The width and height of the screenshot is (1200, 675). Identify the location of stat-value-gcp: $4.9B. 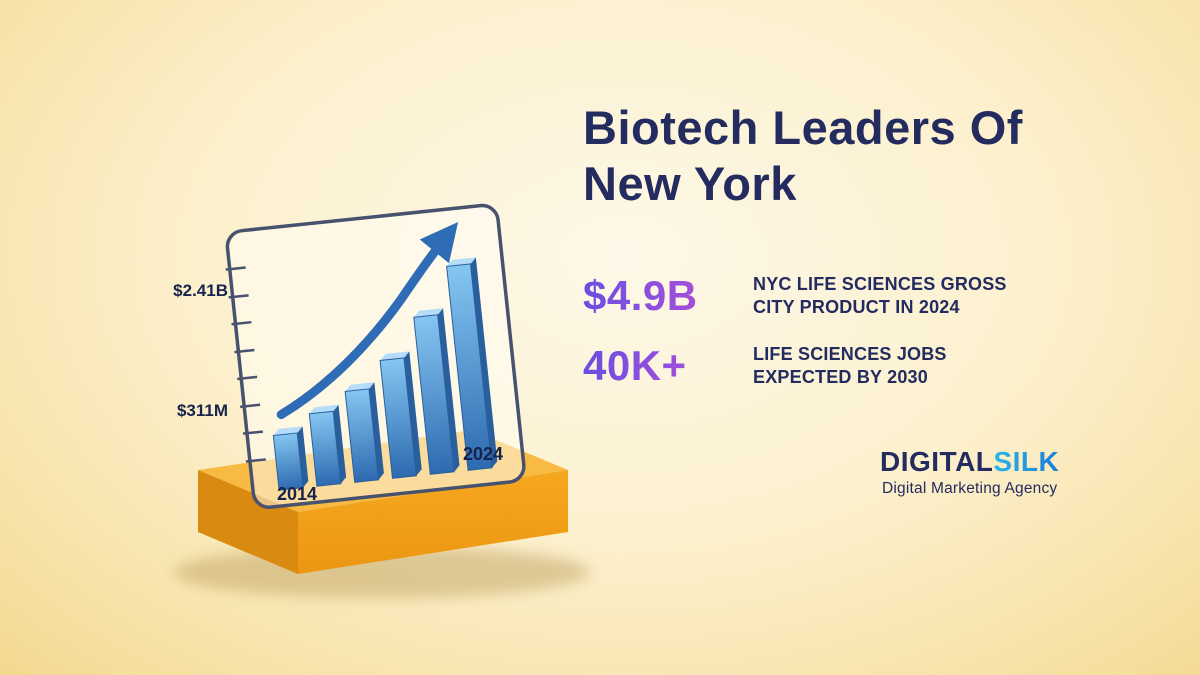
(659, 296).